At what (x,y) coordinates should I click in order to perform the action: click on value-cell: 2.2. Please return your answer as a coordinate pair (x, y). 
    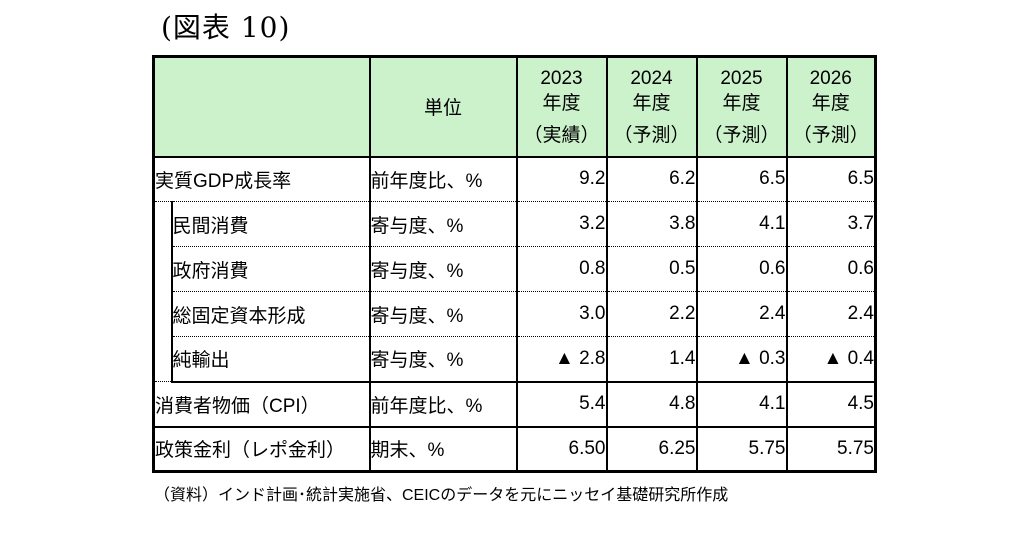
    Looking at the image, I should click on (651, 314).